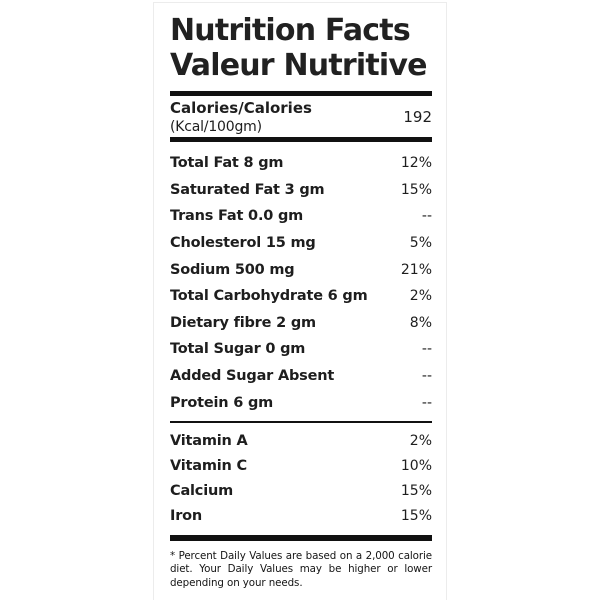  Describe the element at coordinates (208, 466) in the screenshot. I see `nutrient-label: Vitamin C` at that location.